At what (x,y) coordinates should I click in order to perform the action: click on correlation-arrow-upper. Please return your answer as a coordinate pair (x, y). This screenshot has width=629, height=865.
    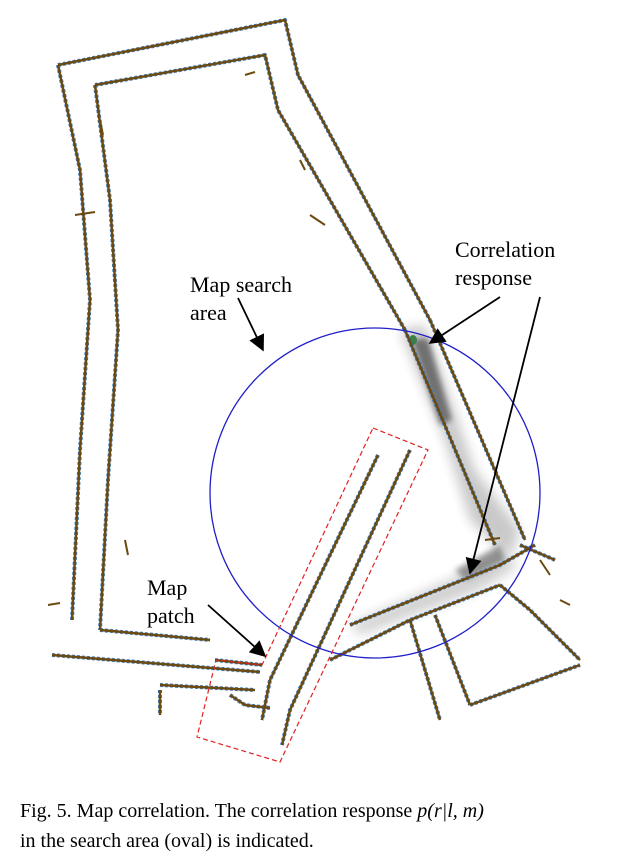
    Looking at the image, I should click on (464, 320).